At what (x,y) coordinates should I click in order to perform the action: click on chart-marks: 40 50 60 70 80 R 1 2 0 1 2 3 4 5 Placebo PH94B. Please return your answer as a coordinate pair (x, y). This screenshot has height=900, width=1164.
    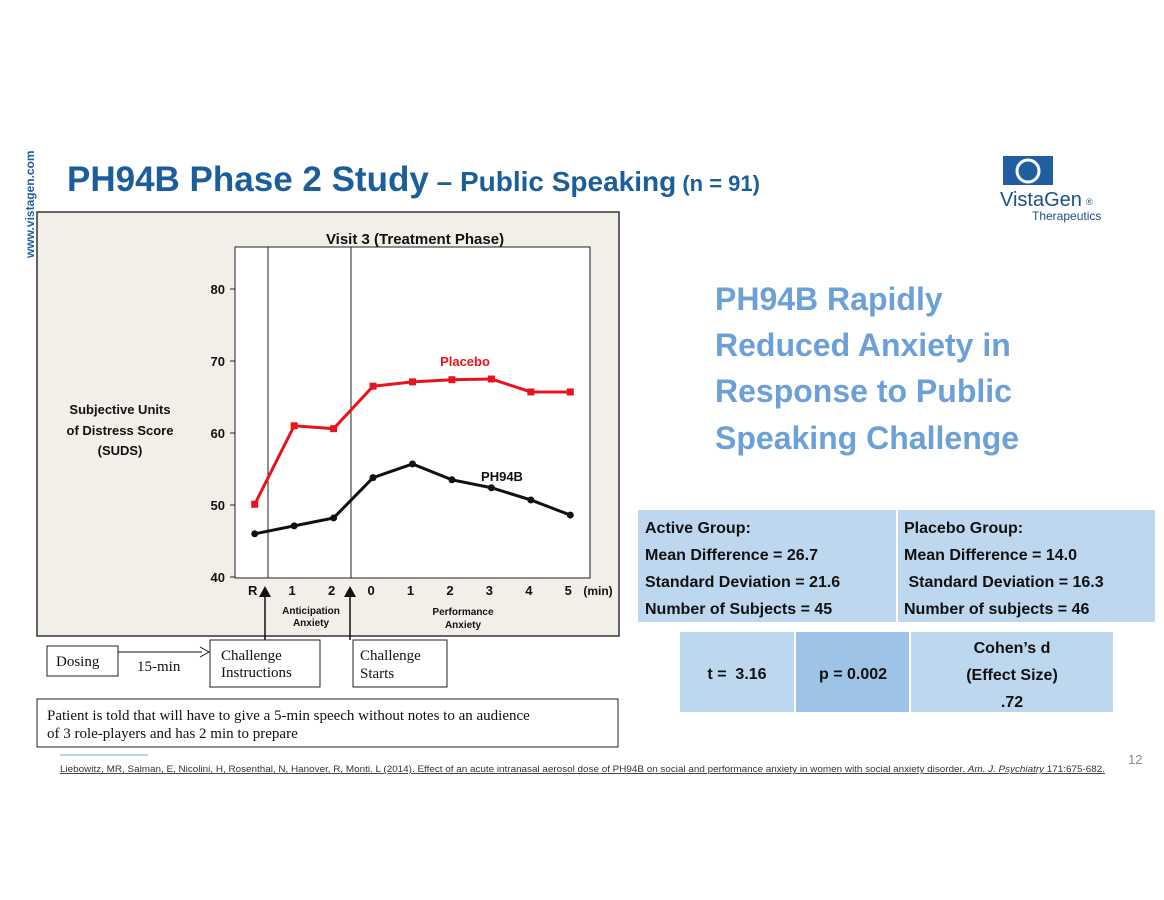
    Looking at the image, I should click on (392, 440).